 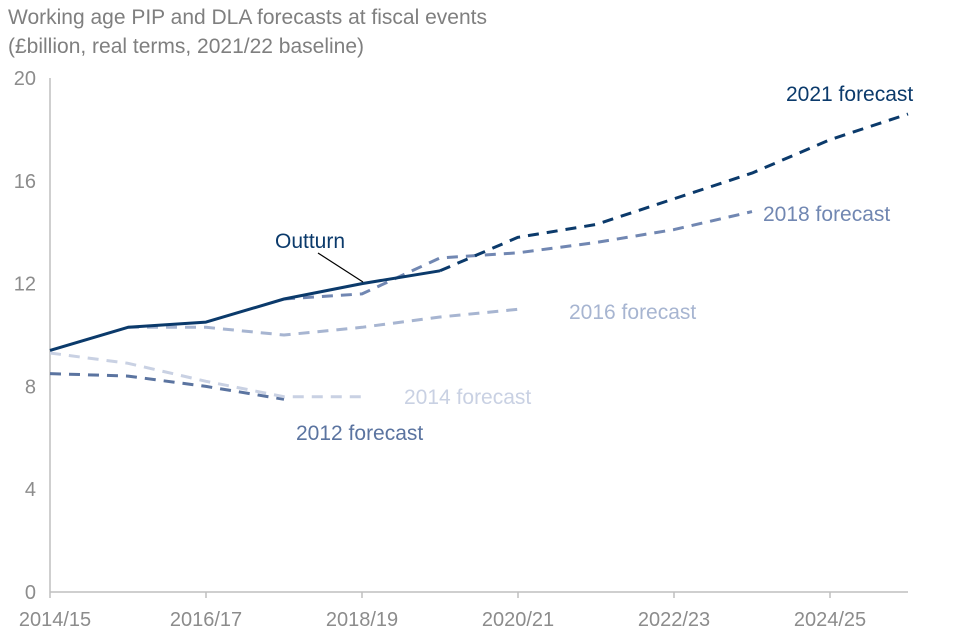 What do you see at coordinates (25, 285) in the screenshot?
I see `y-tick-label: 12` at bounding box center [25, 285].